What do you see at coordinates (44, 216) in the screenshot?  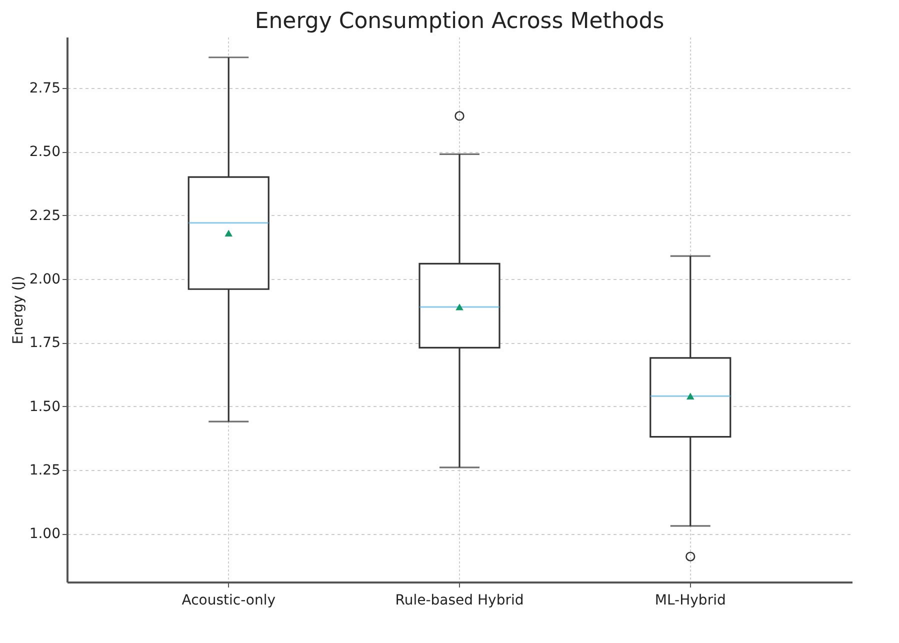 I see `y-tick-label: 2.25` at bounding box center [44, 216].